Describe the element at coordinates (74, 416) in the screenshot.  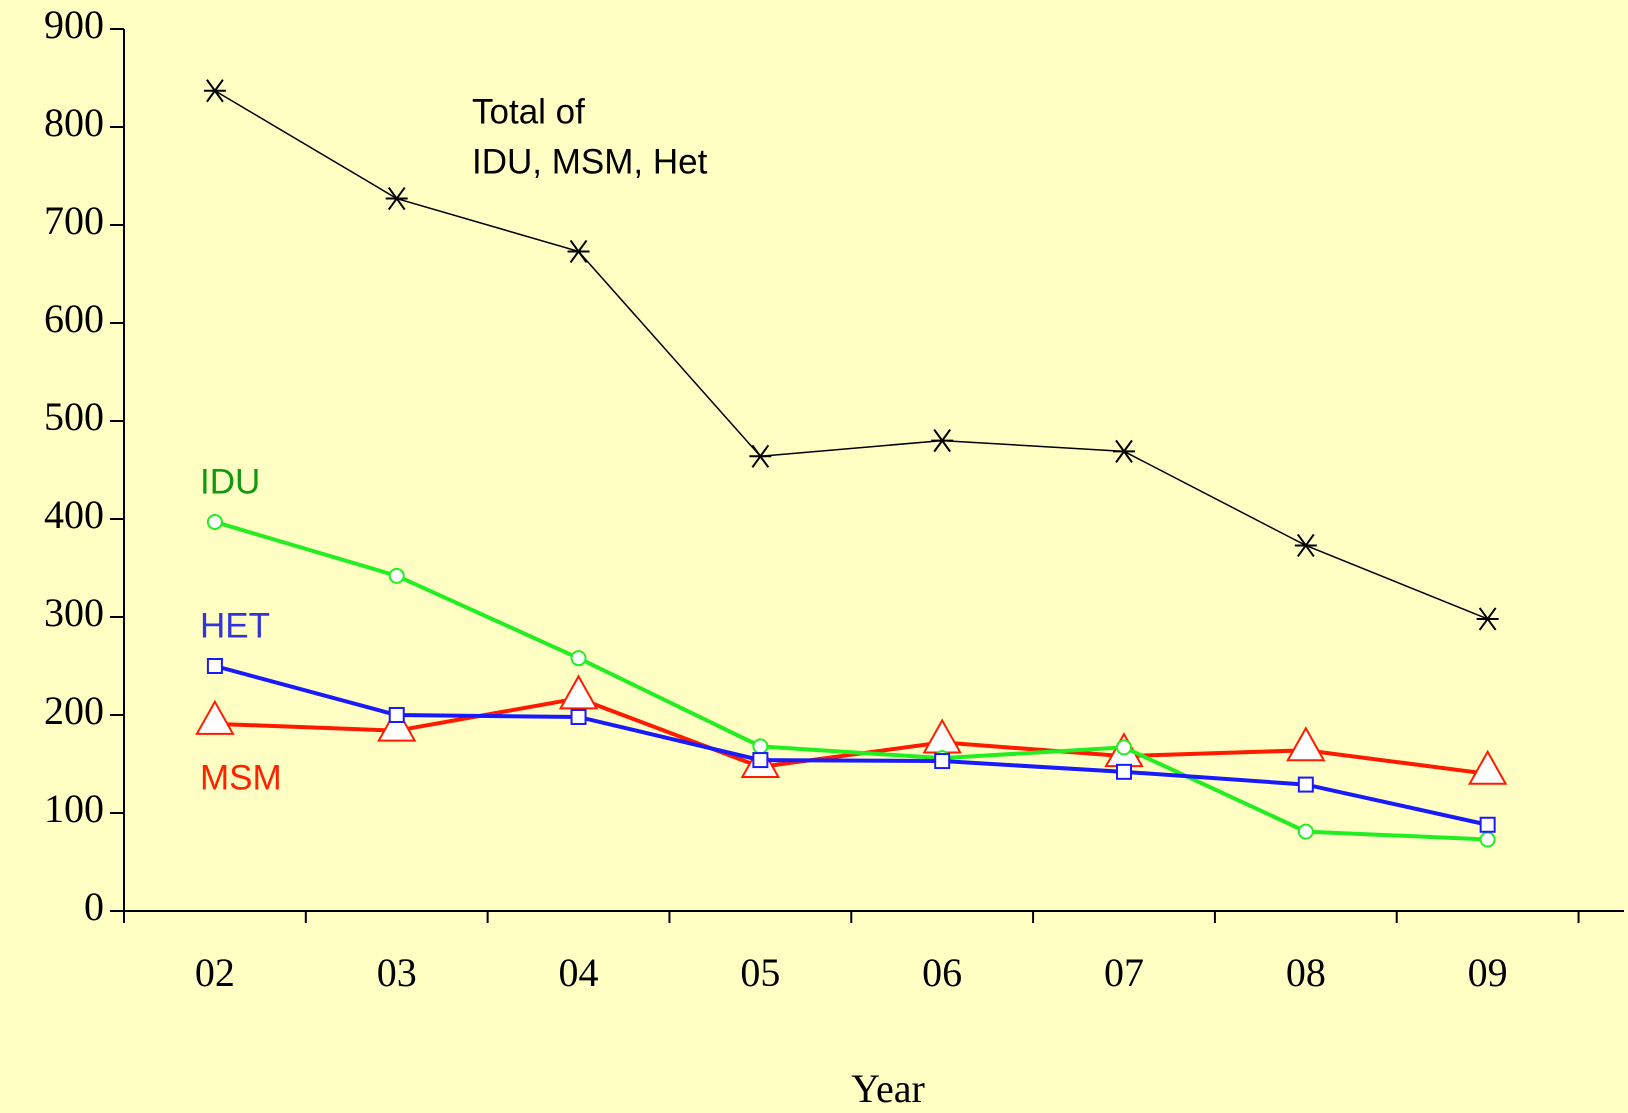
I see `y-tick-label: 500` at that location.